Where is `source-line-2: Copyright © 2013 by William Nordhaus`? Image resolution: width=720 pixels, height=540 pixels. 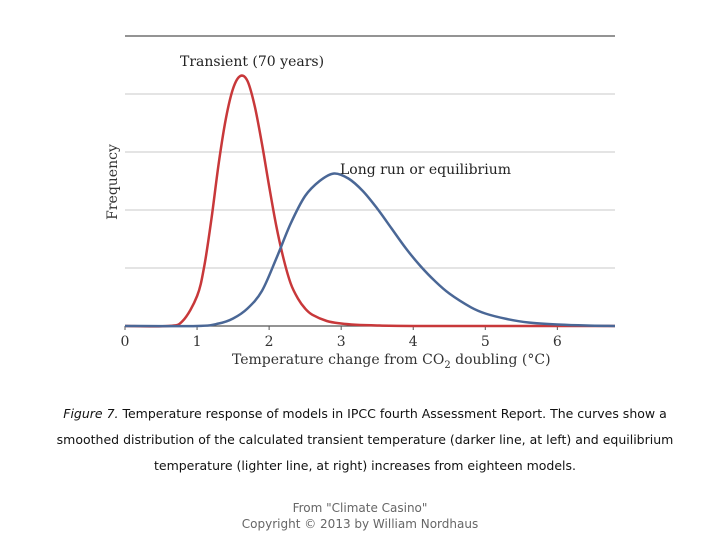 source-line-2: Copyright © 2013 by William Nordhaus is located at coordinates (360, 524).